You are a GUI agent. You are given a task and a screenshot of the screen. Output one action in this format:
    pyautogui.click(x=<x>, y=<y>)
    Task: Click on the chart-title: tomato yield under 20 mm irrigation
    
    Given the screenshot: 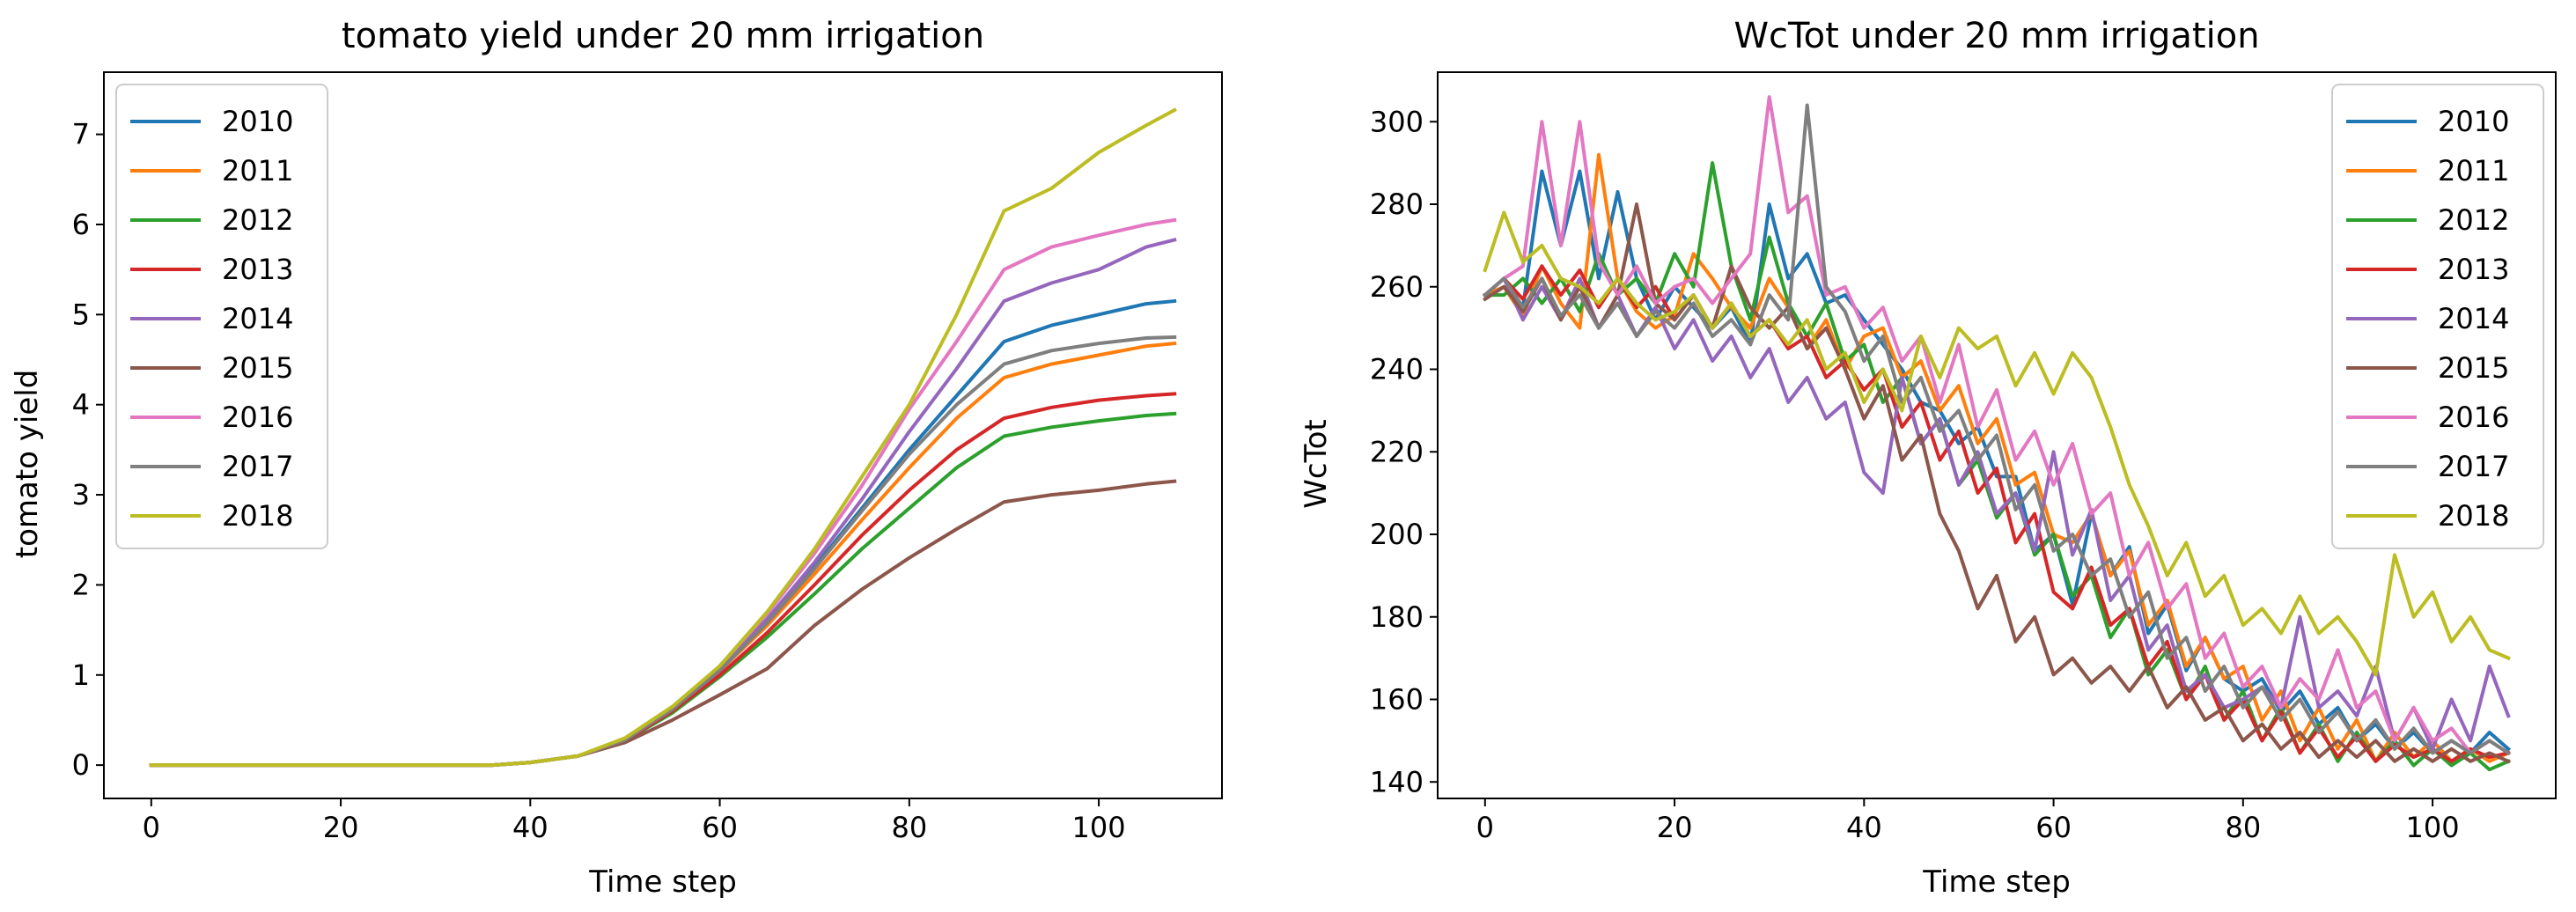 What is the action you would take?
    pyautogui.click(x=663, y=36)
    